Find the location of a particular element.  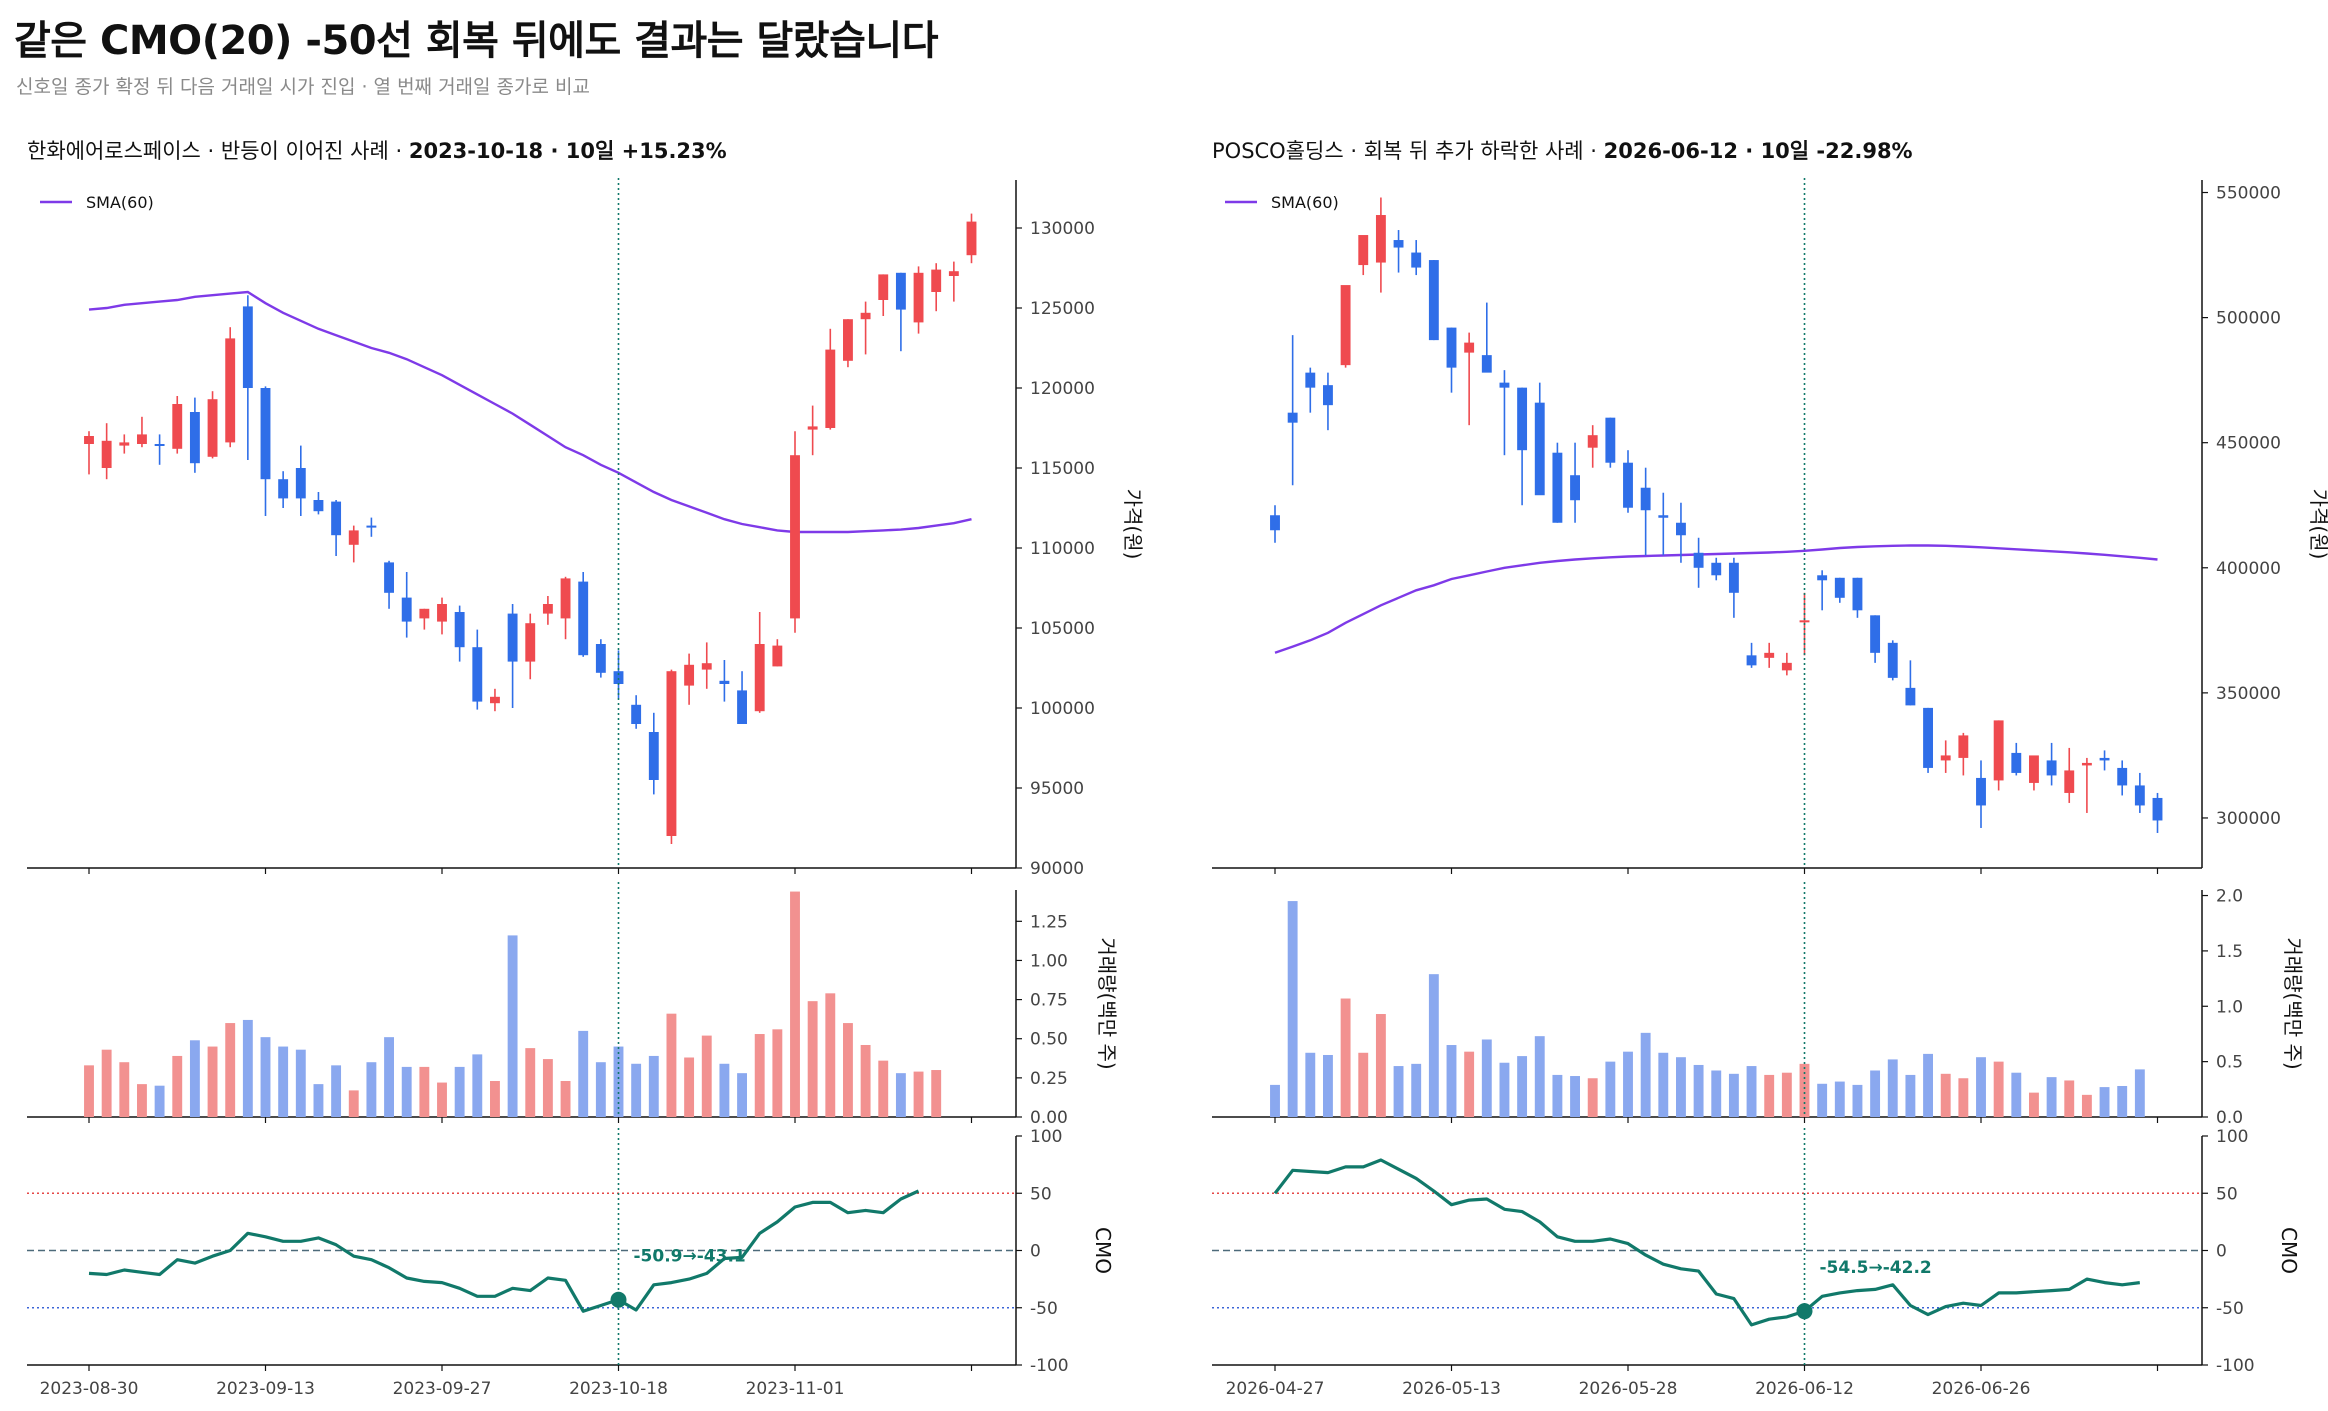

volume-tick-label: 2.0 is located at coordinates (2229, 897).